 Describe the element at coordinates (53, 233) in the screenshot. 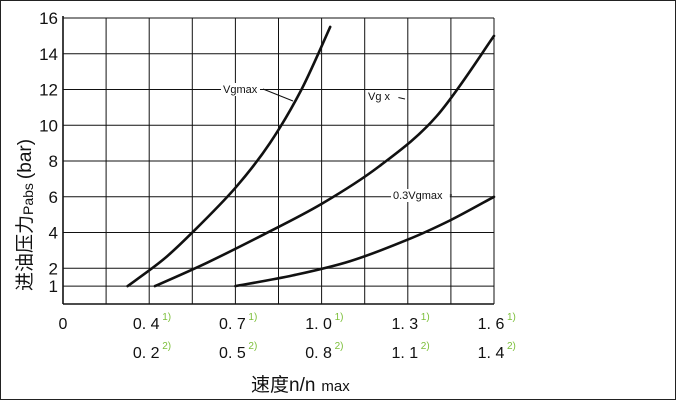

I see `y-tick-label: 4` at that location.